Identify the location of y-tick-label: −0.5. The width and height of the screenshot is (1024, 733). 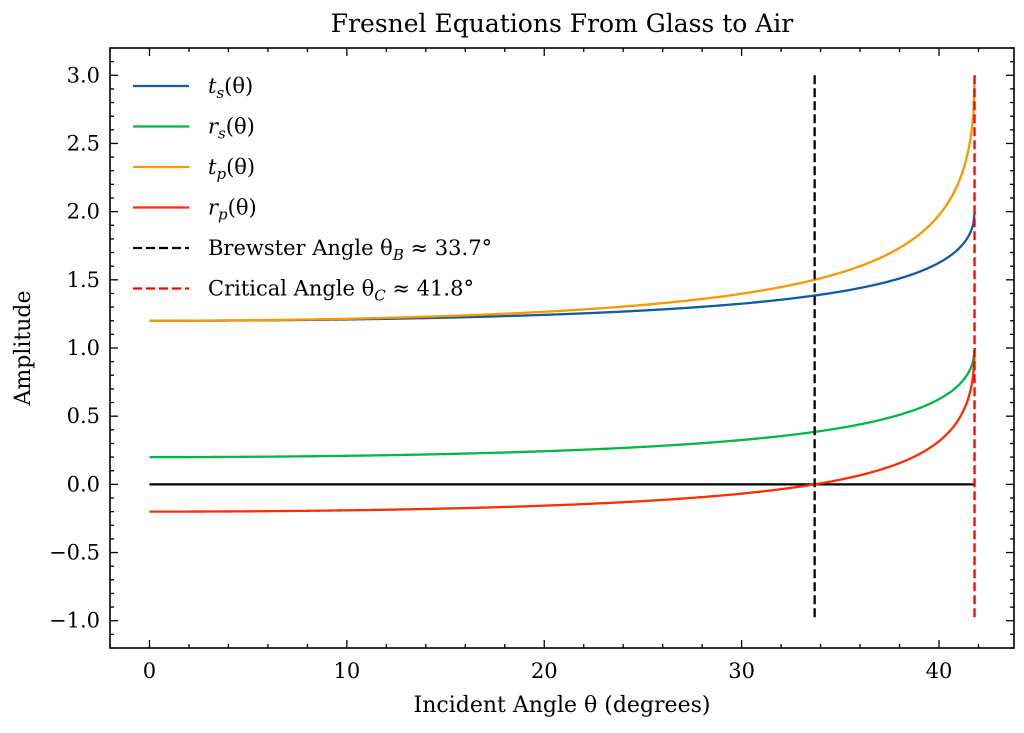
(74, 553).